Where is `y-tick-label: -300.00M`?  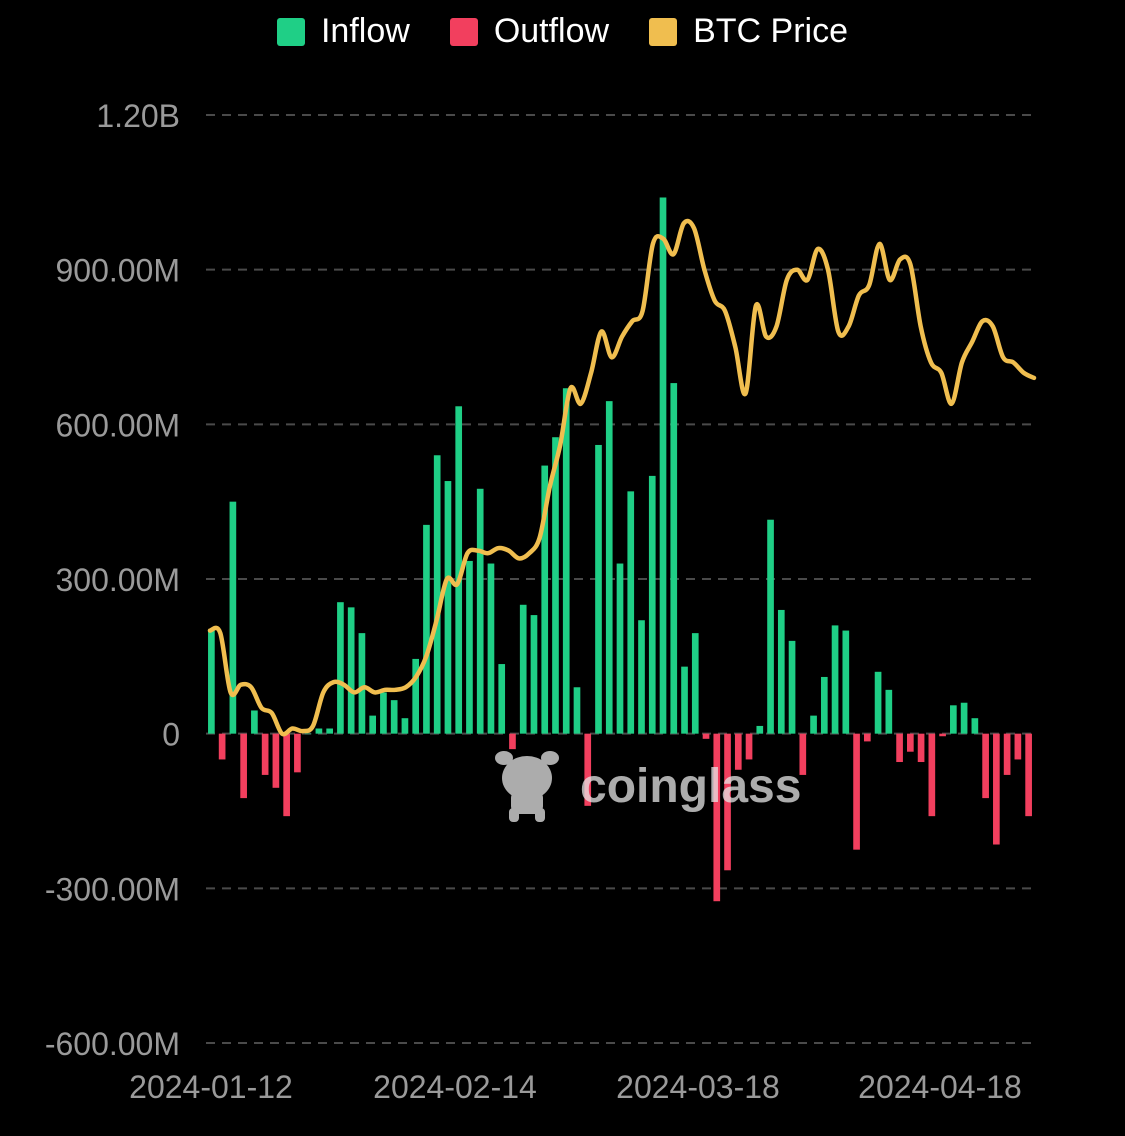
y-tick-label: -300.00M is located at coordinates (112, 889).